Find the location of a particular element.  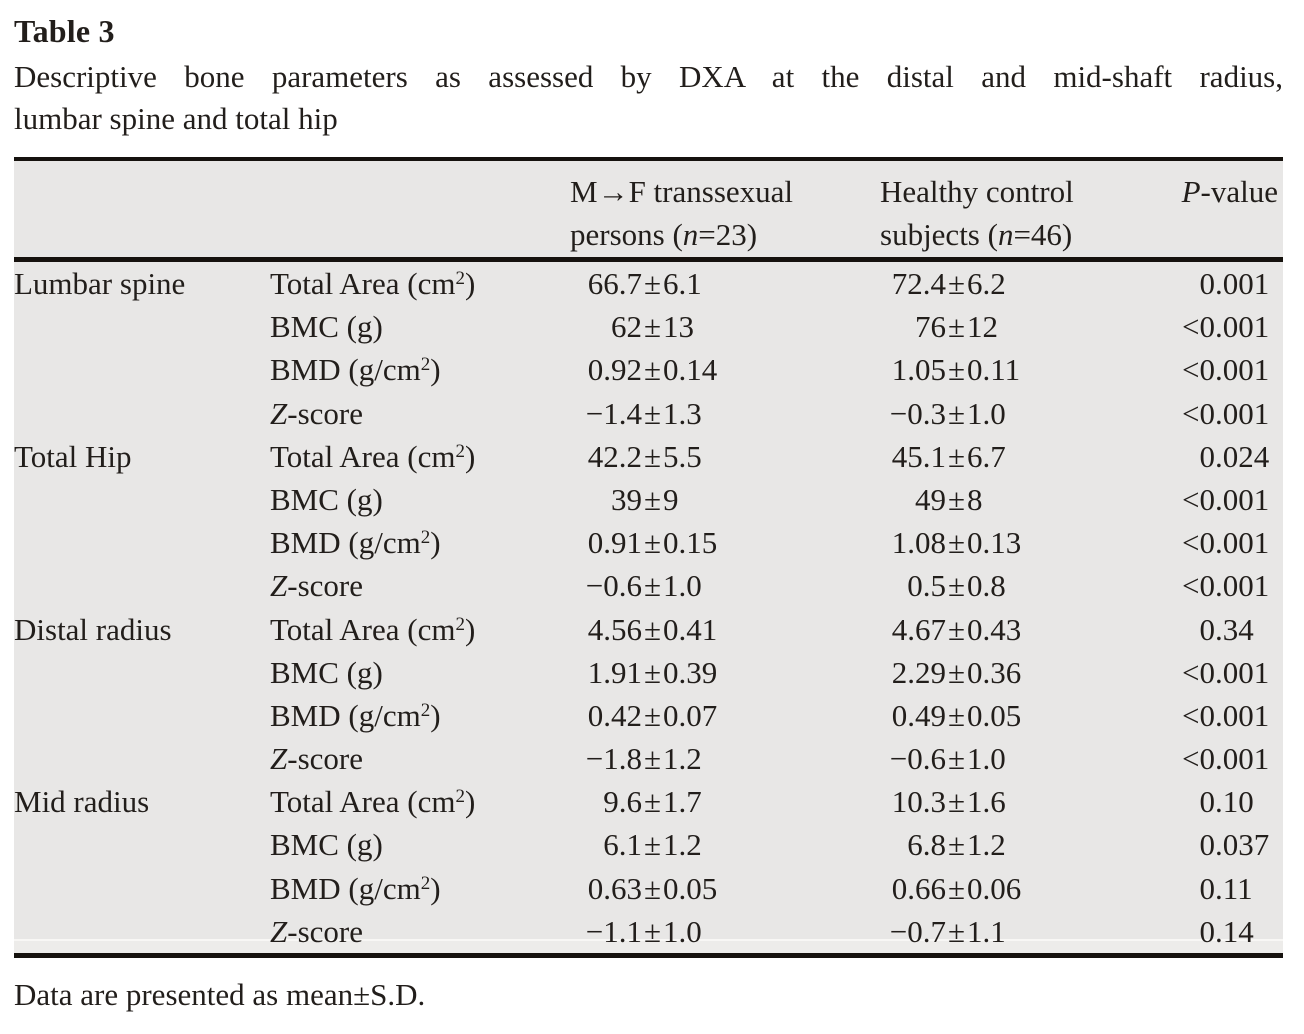

table-row: BMC (g) 6.1 ±1.2 6.8 ±1.2 0.037 is located at coordinates (648, 844).